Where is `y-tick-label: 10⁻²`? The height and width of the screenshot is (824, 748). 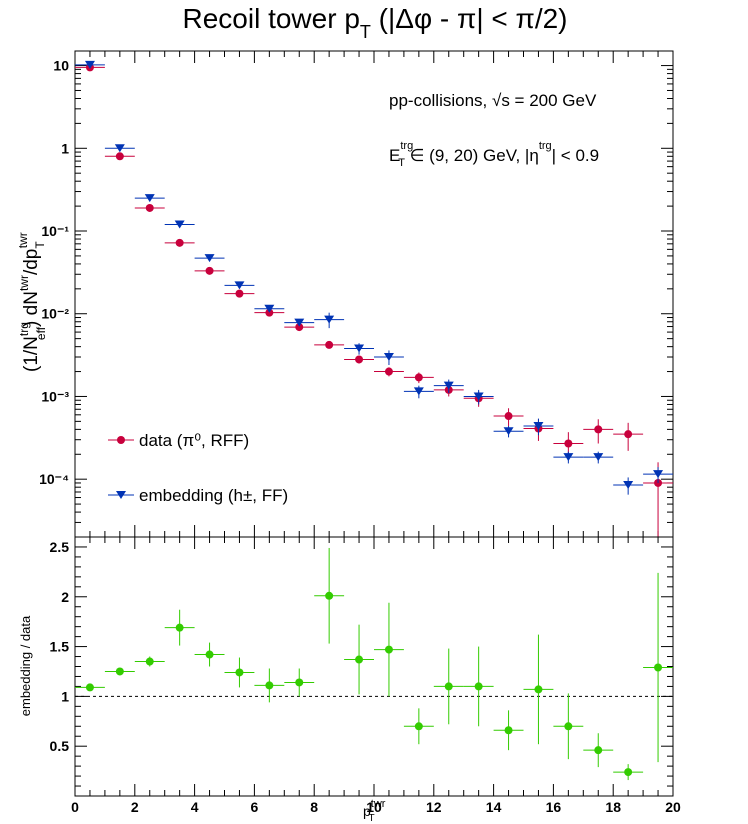 y-tick-label: 10⁻² is located at coordinates (55, 314).